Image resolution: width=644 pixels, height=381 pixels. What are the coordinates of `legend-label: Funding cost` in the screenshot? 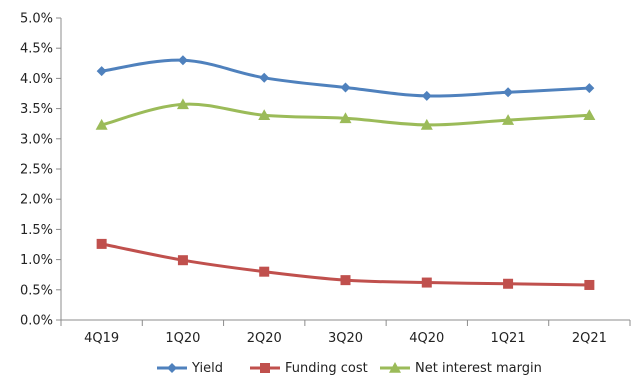 It's located at (326, 368).